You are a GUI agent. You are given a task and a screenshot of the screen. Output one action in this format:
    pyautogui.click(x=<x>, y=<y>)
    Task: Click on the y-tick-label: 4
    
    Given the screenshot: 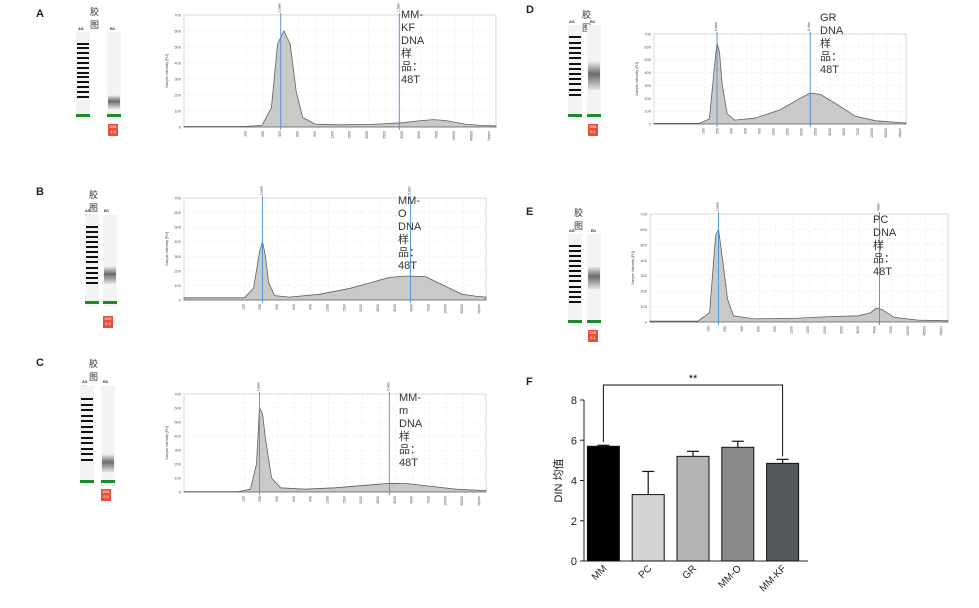 What is the action you would take?
    pyautogui.click(x=574, y=482)
    